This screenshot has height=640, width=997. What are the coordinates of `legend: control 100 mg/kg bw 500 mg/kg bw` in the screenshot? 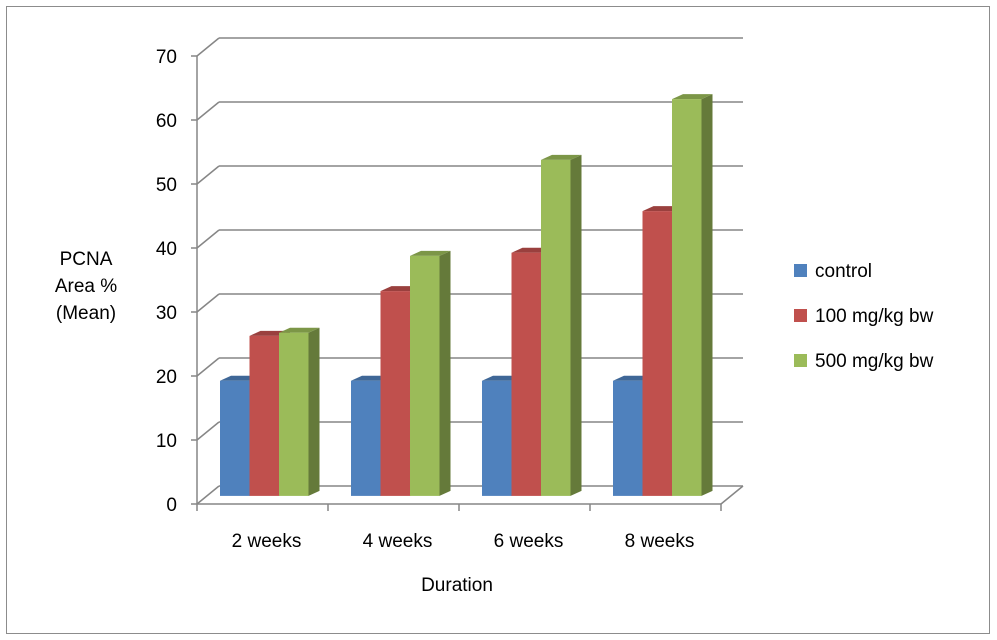 It's located at (864, 316).